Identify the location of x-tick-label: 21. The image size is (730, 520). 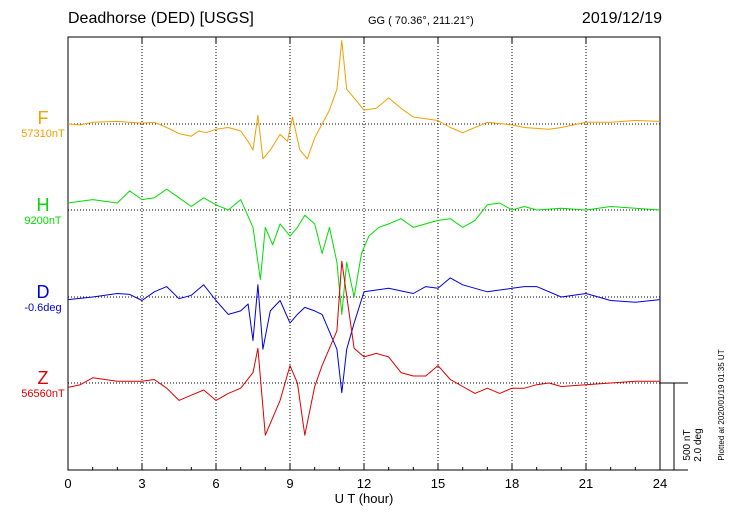
(586, 483).